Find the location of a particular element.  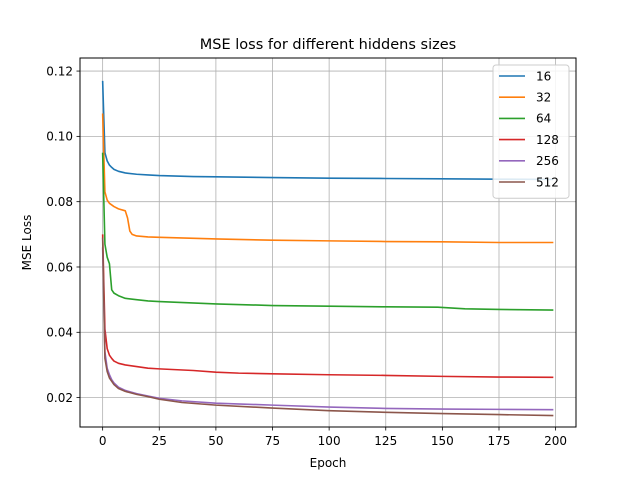

legend: 16 32 64 128 256 512 is located at coordinates (531, 131).